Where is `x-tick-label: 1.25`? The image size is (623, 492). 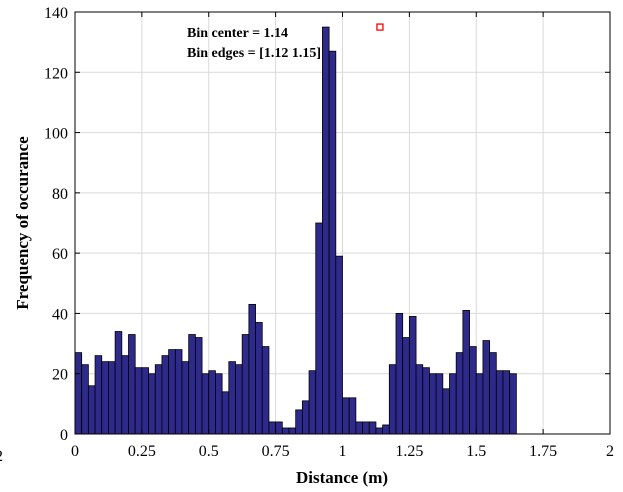 x-tick-label: 1.25 is located at coordinates (409, 451).